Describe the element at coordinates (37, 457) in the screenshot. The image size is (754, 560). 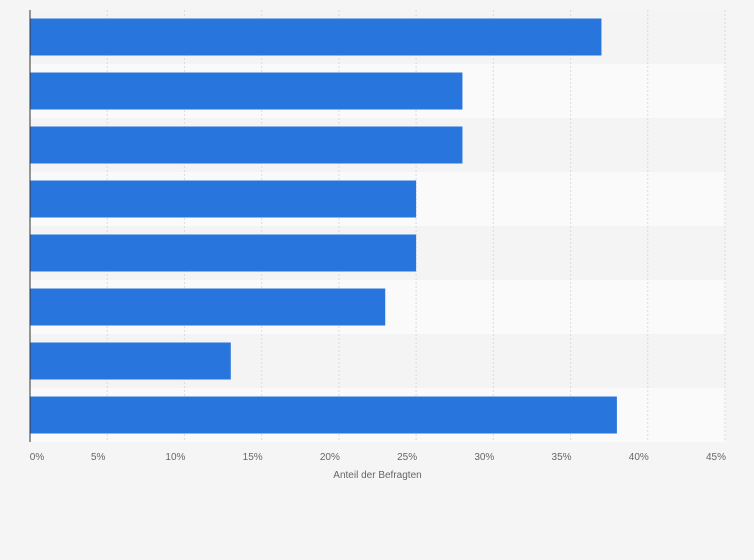
I see `x-tick-label: 0%` at that location.